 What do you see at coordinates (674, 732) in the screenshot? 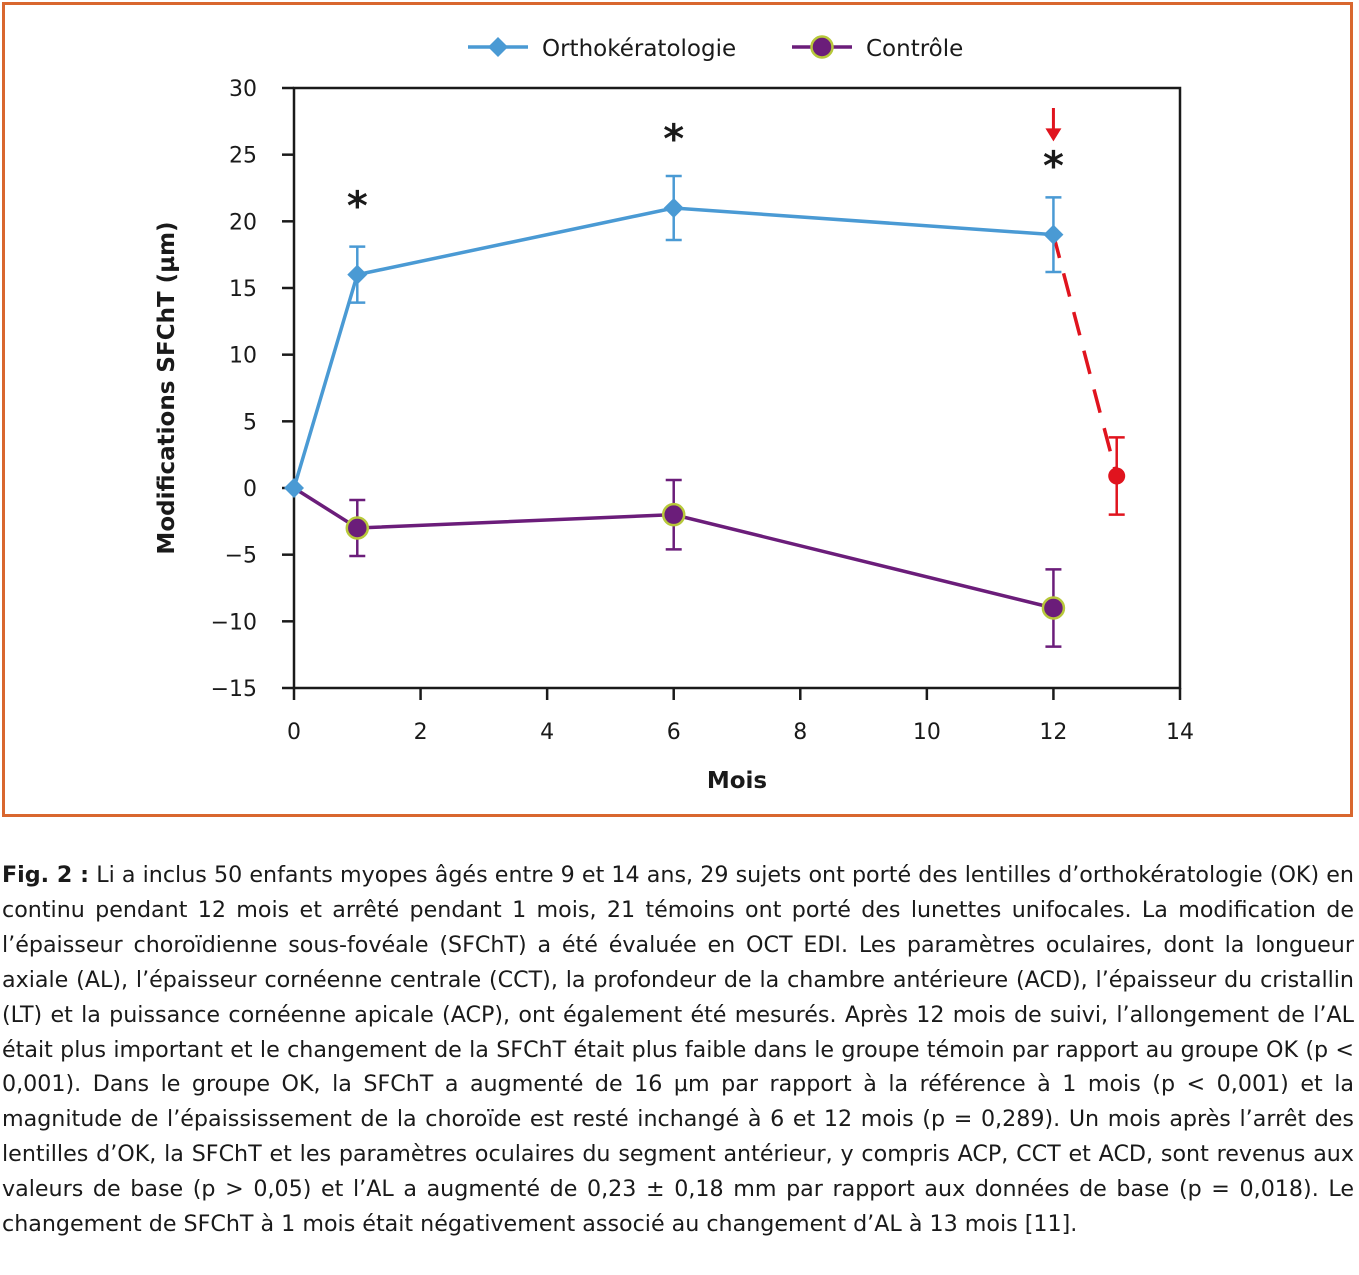
I see `x-tick-label: 6` at bounding box center [674, 732].